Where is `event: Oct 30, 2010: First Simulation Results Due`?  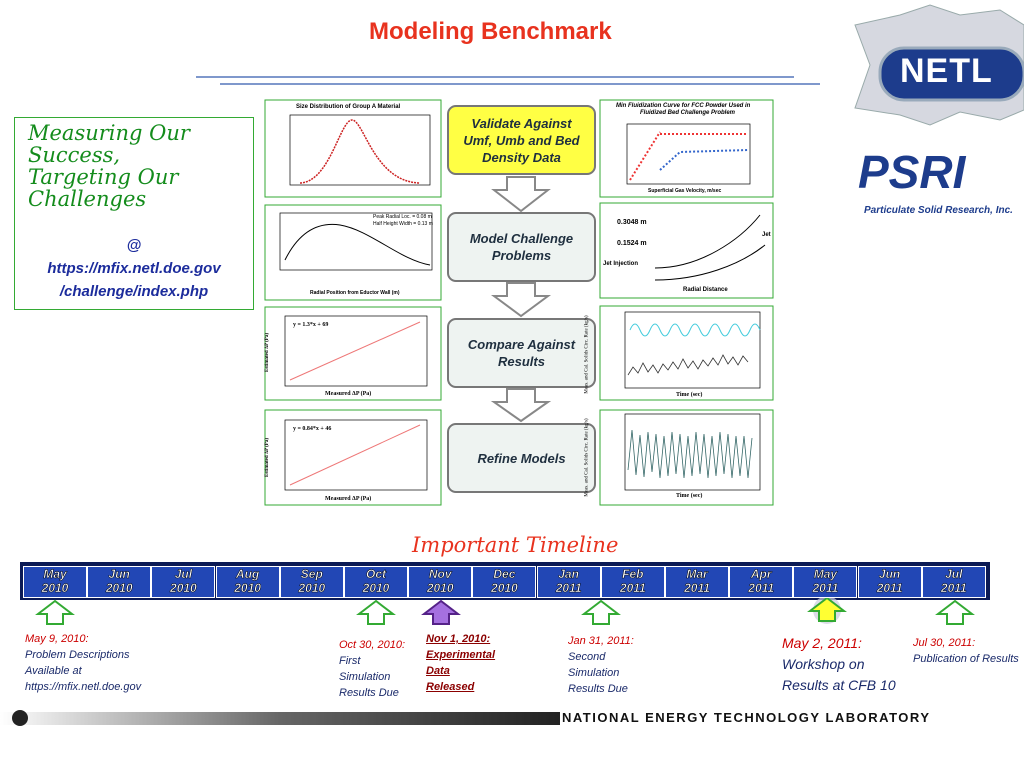 event: Oct 30, 2010: First Simulation Results Due is located at coordinates (372, 669).